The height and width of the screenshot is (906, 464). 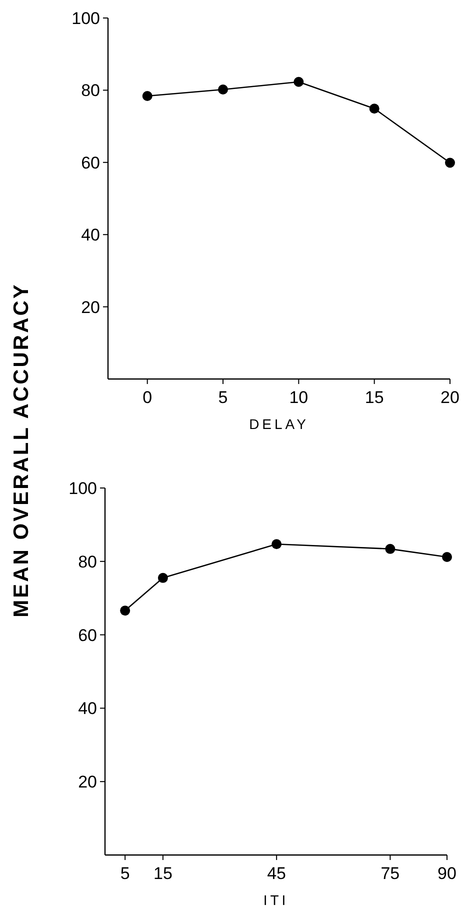 I want to click on x-tick-label: 45, so click(x=276, y=873).